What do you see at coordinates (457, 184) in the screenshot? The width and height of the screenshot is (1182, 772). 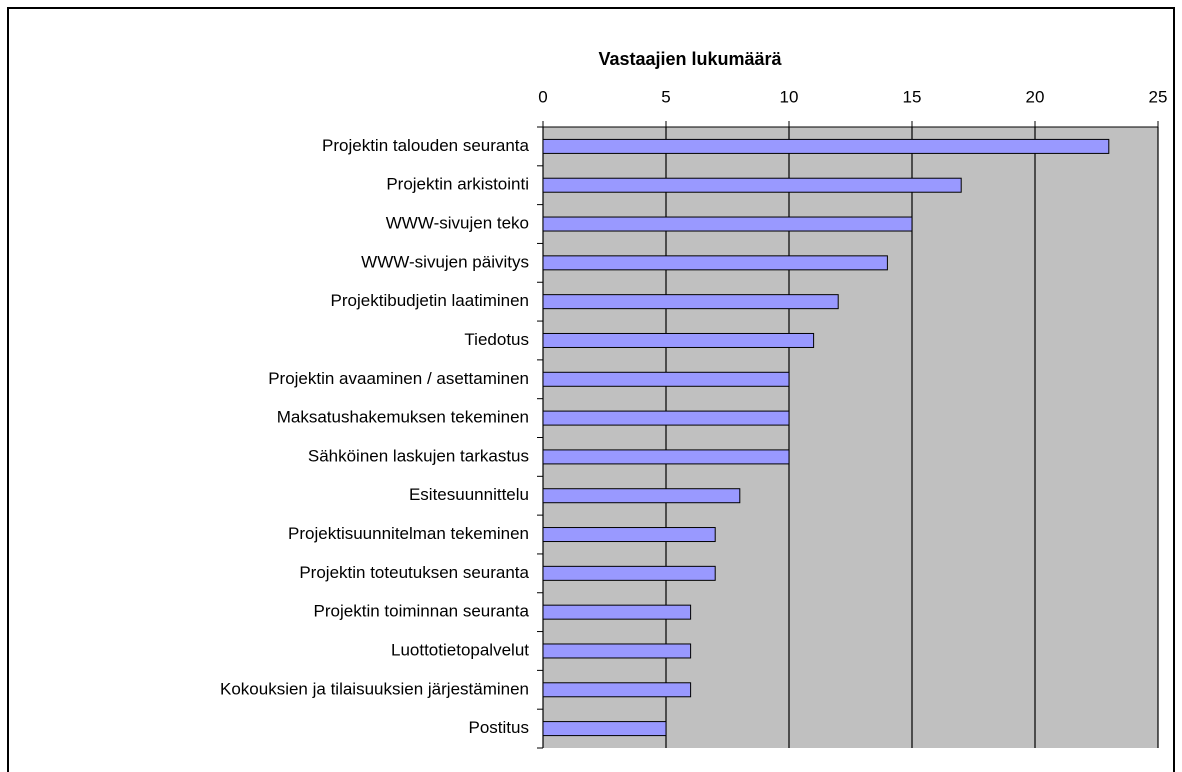 I see `y-tick-label: Projektin arkistointi` at bounding box center [457, 184].